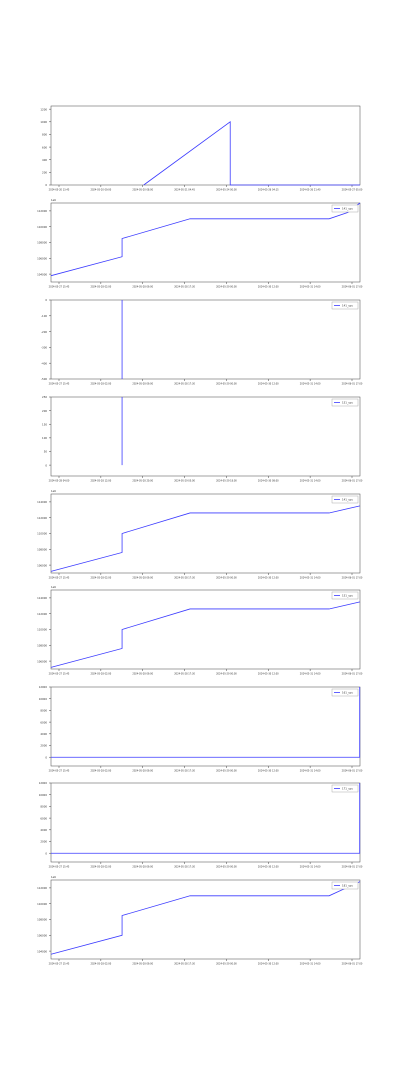  What do you see at coordinates (44, 379) in the screenshot?
I see `y-tick-label: -500` at bounding box center [44, 379].